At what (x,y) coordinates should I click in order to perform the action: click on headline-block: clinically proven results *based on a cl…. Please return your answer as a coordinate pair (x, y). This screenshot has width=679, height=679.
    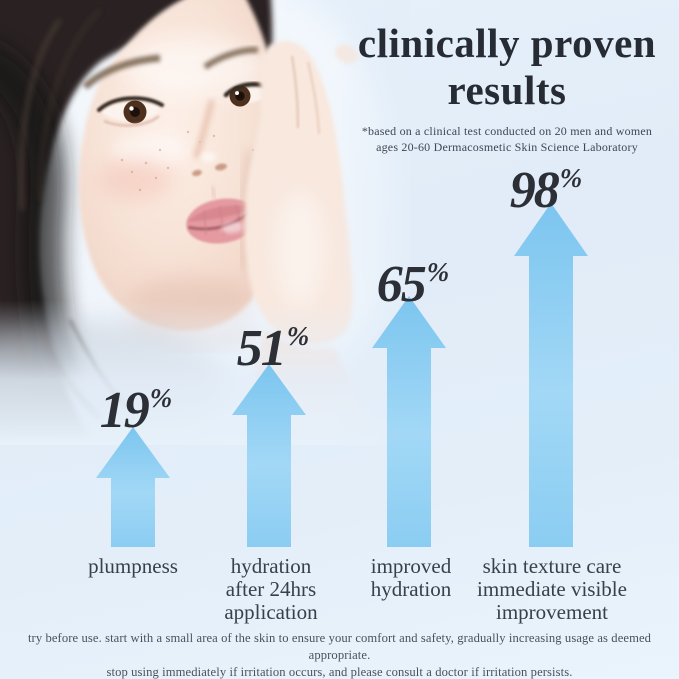
    Looking at the image, I should click on (507, 87).